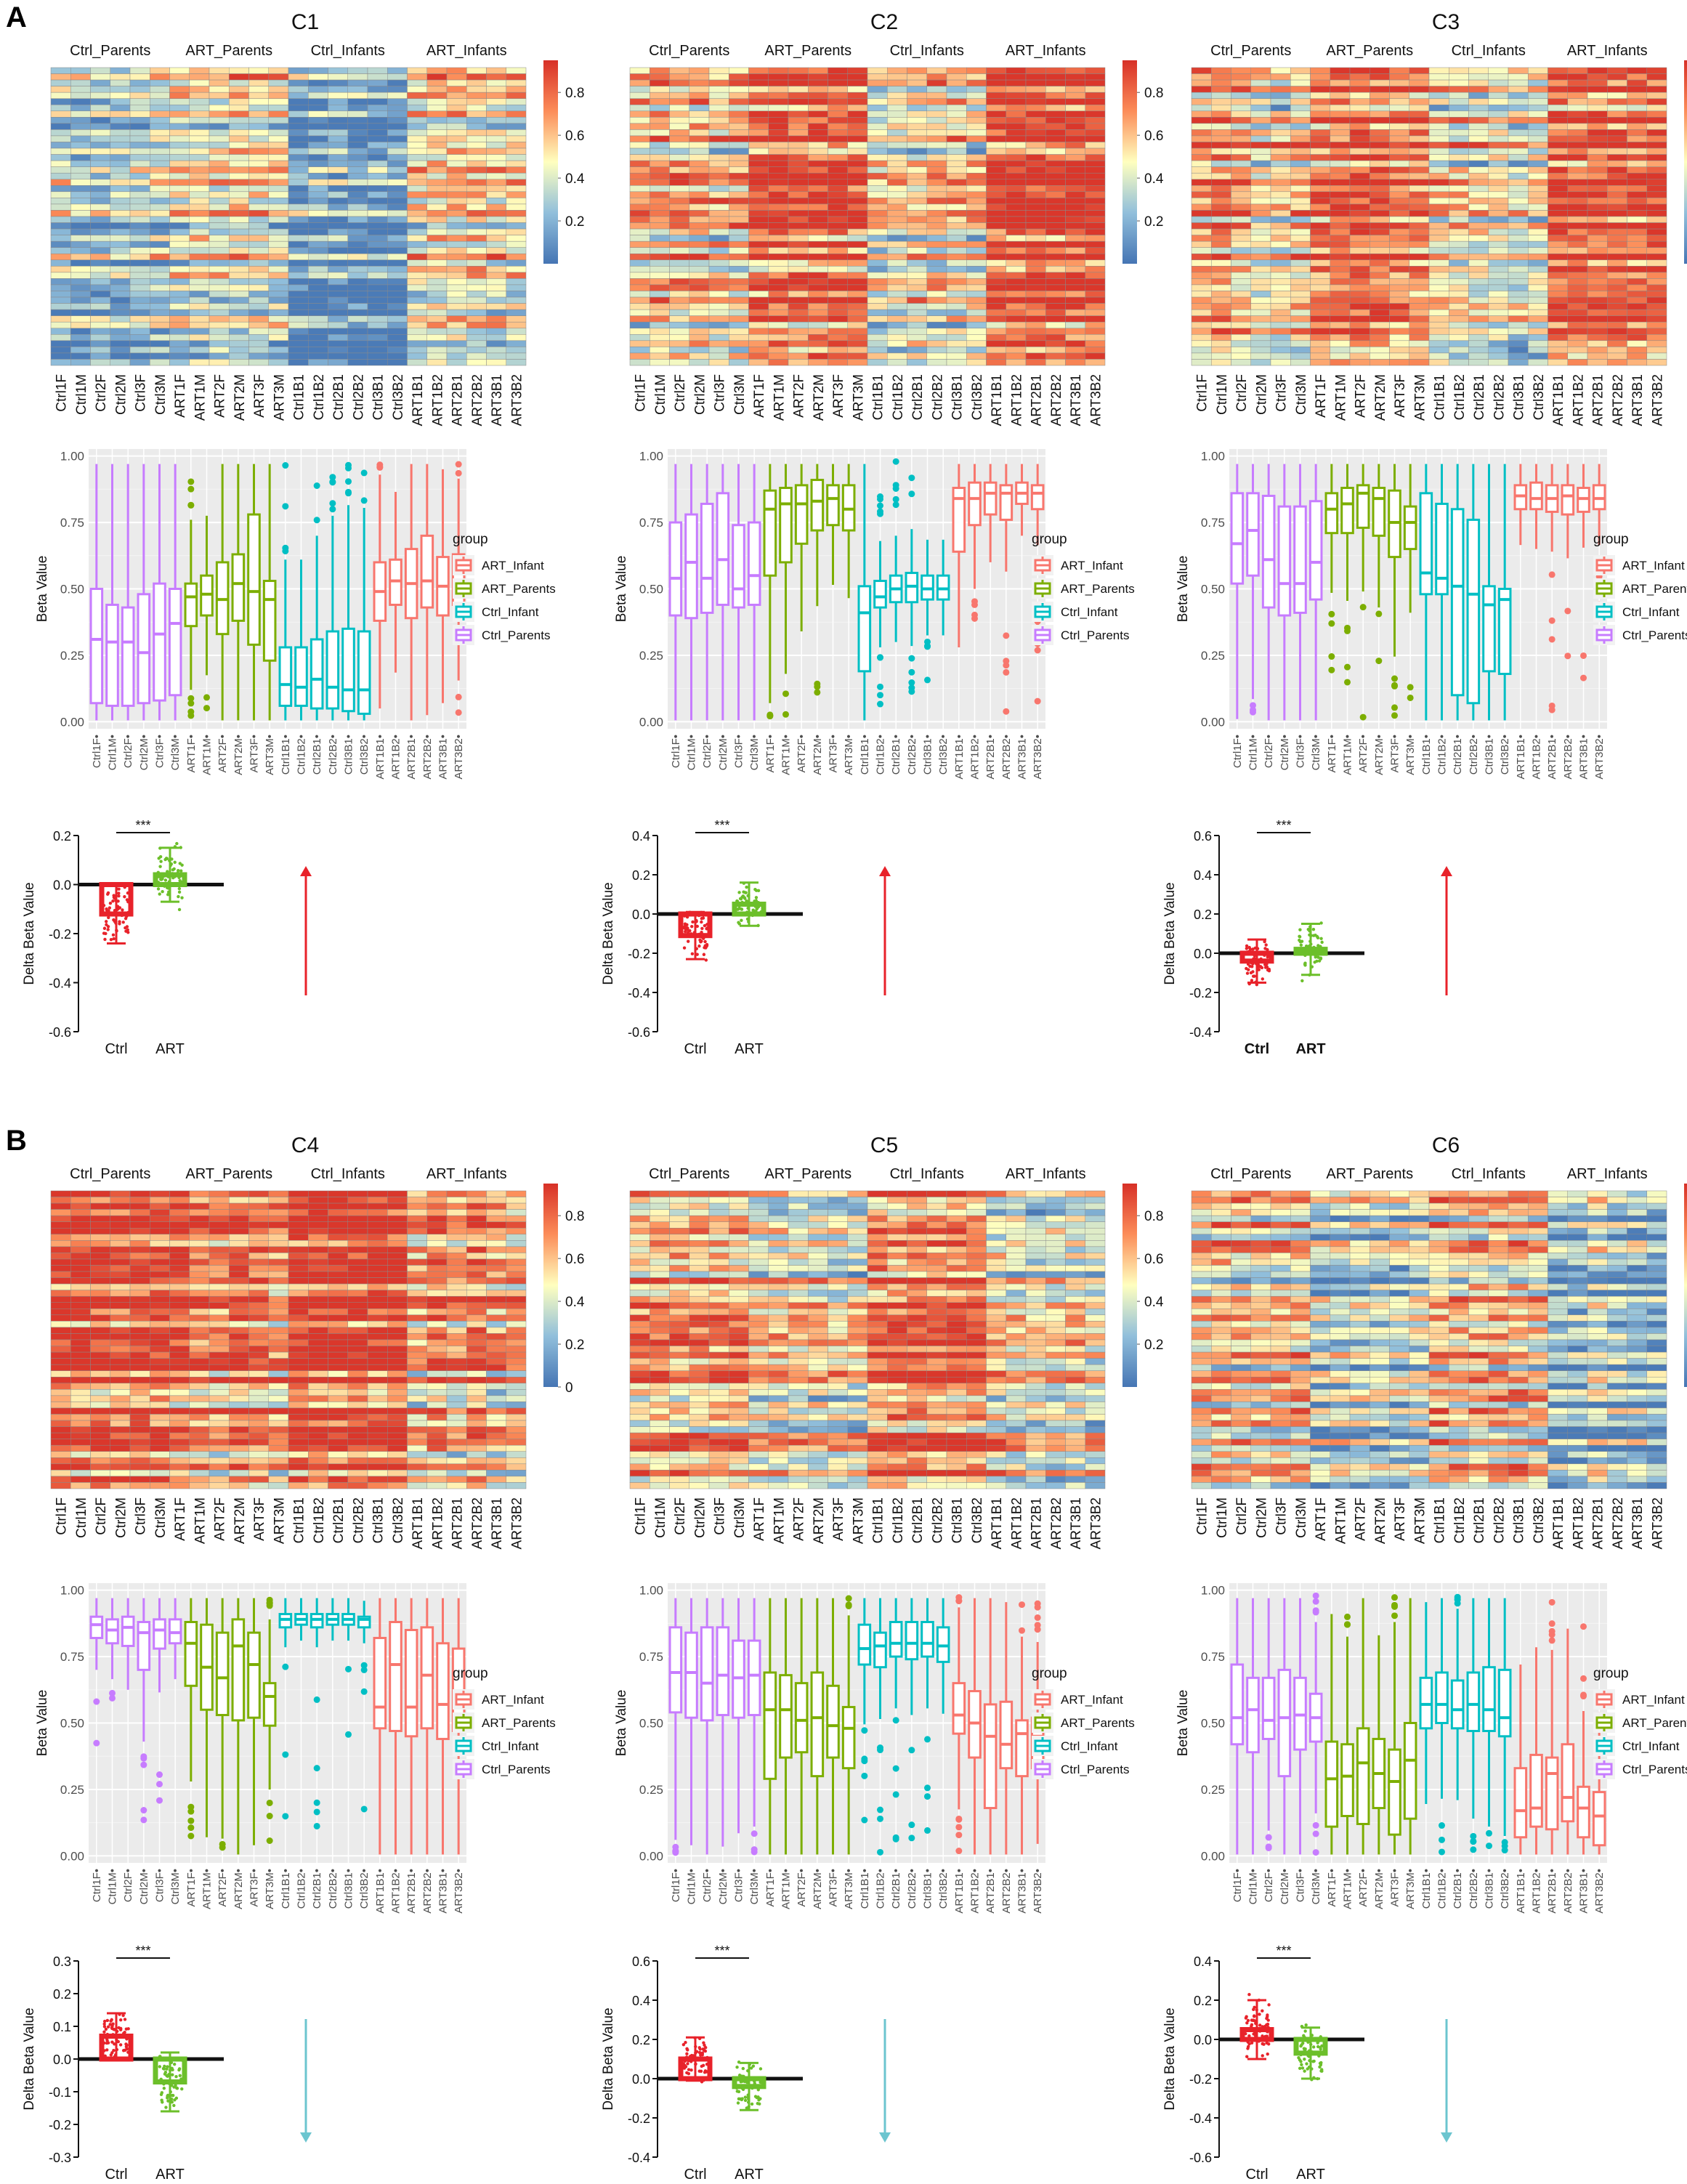  What do you see at coordinates (259, 396) in the screenshot?
I see `heatmap-sample-label: ART3F` at bounding box center [259, 396].